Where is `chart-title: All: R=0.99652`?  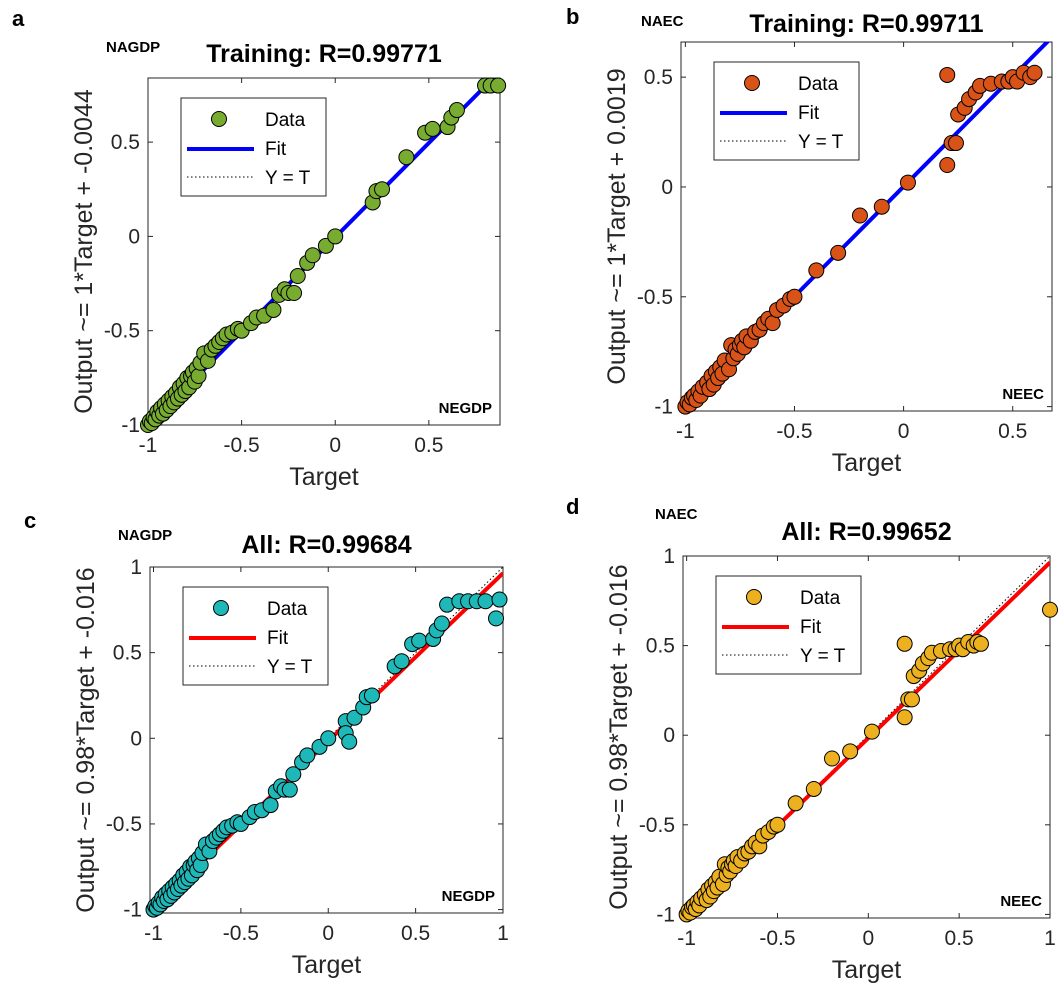 chart-title: All: R=0.99652 is located at coordinates (866, 532).